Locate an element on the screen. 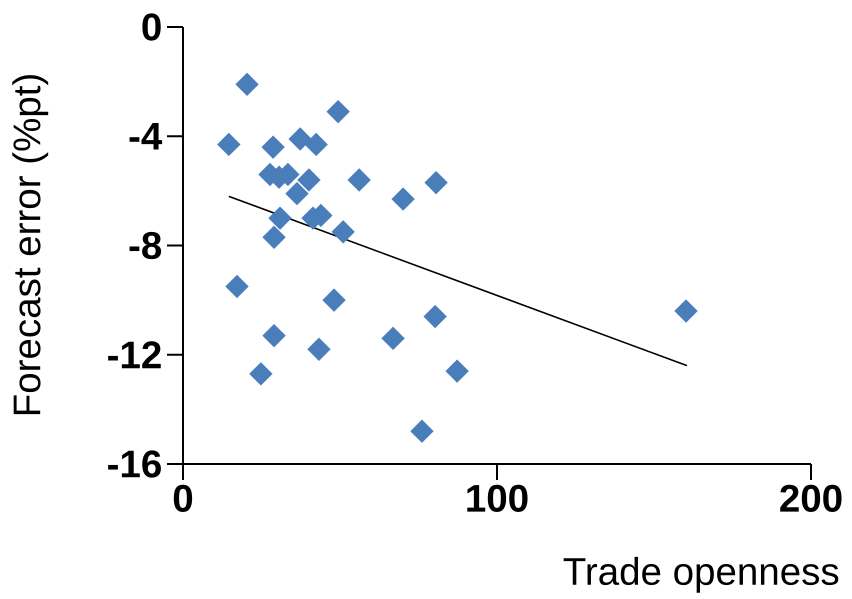 The height and width of the screenshot is (599, 852). y-tick-label: -4 is located at coordinates (146, 136).